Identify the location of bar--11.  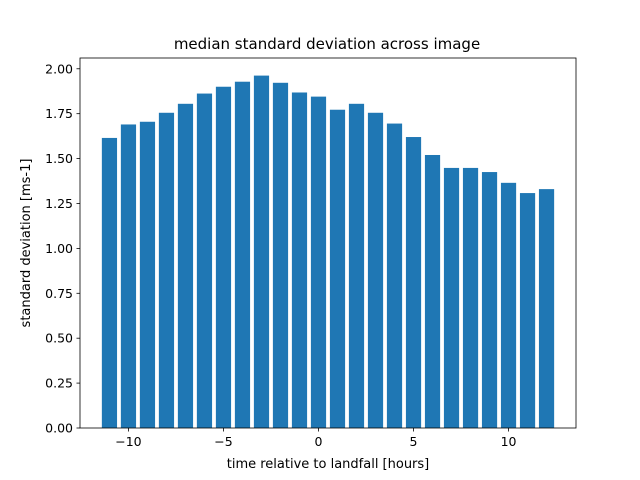
(109, 282).